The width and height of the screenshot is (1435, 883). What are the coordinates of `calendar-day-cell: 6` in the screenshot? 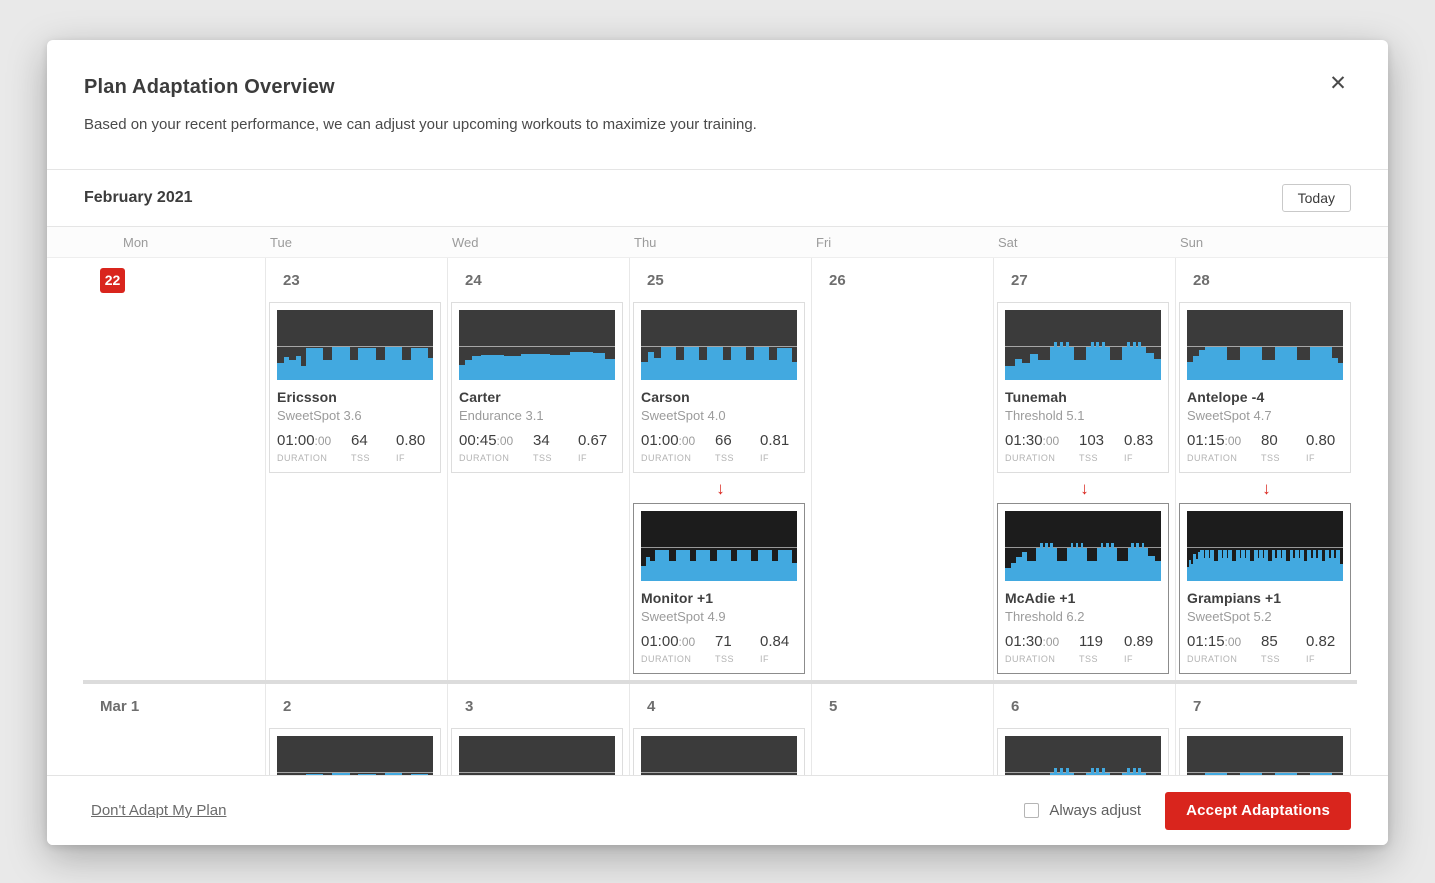 It's located at (1084, 729).